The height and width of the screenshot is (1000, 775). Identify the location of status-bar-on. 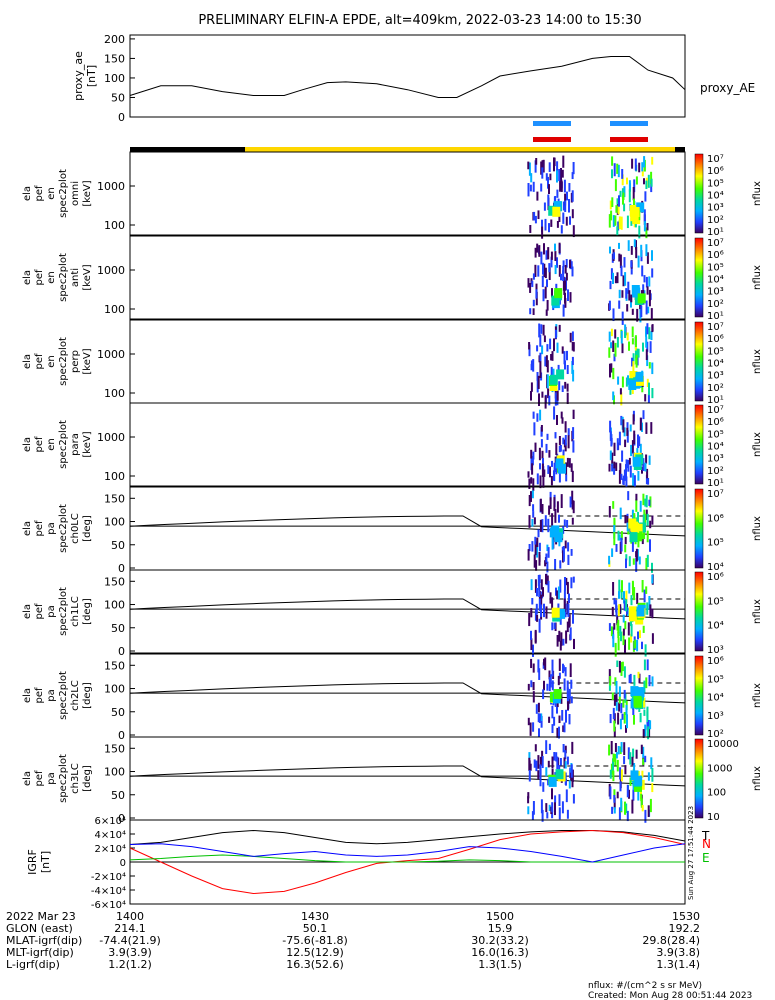
(460, 149).